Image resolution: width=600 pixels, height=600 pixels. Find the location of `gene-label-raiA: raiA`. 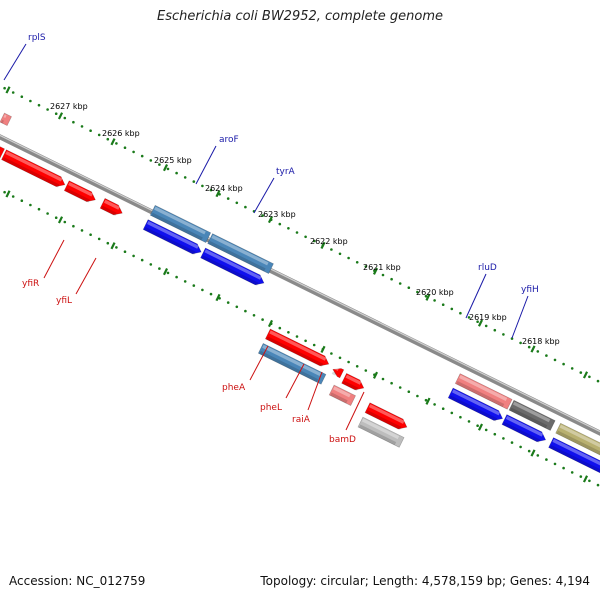

gene-label-raiA: raiA is located at coordinates (301, 420).